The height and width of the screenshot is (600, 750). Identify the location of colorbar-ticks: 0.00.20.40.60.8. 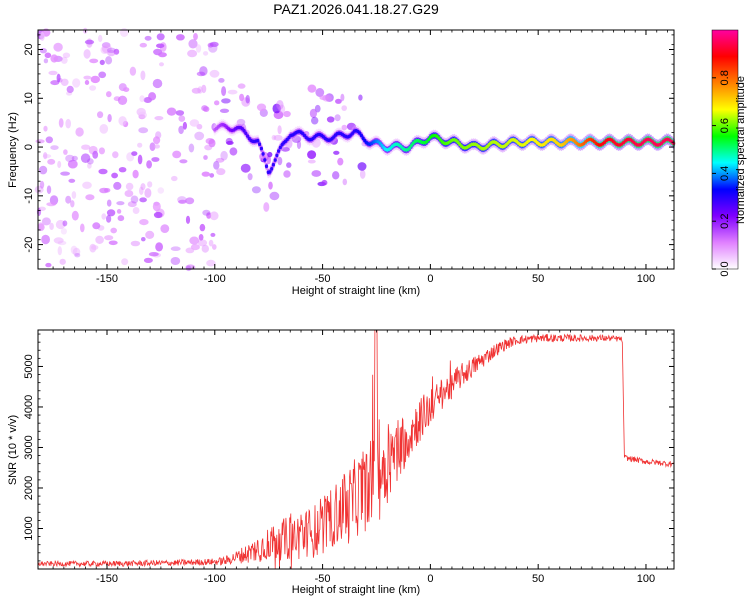
(721, 173).